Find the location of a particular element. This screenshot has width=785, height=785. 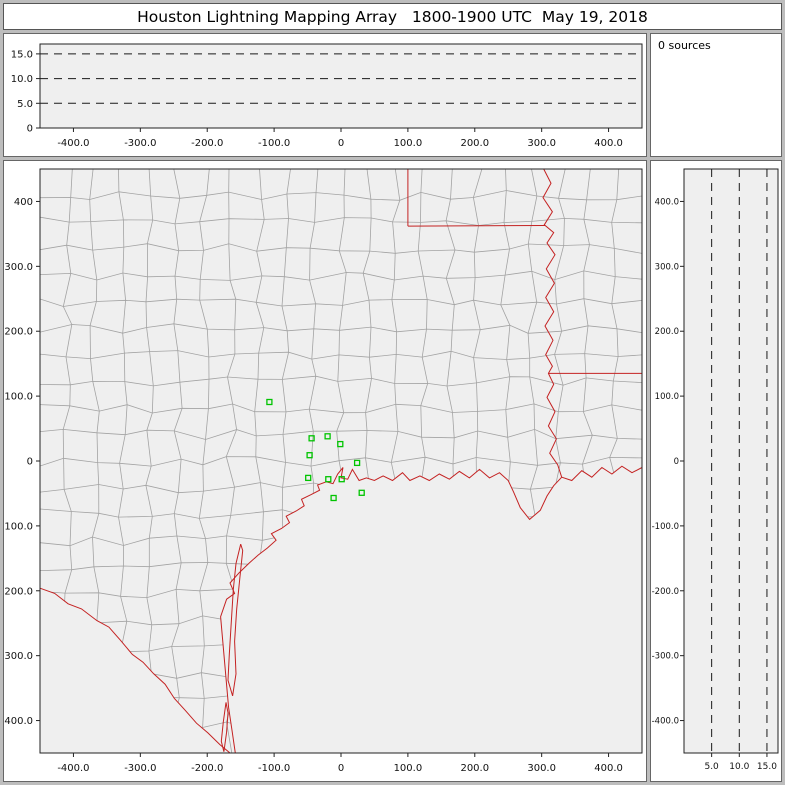

sources-panel: 0 sources is located at coordinates (716, 95).